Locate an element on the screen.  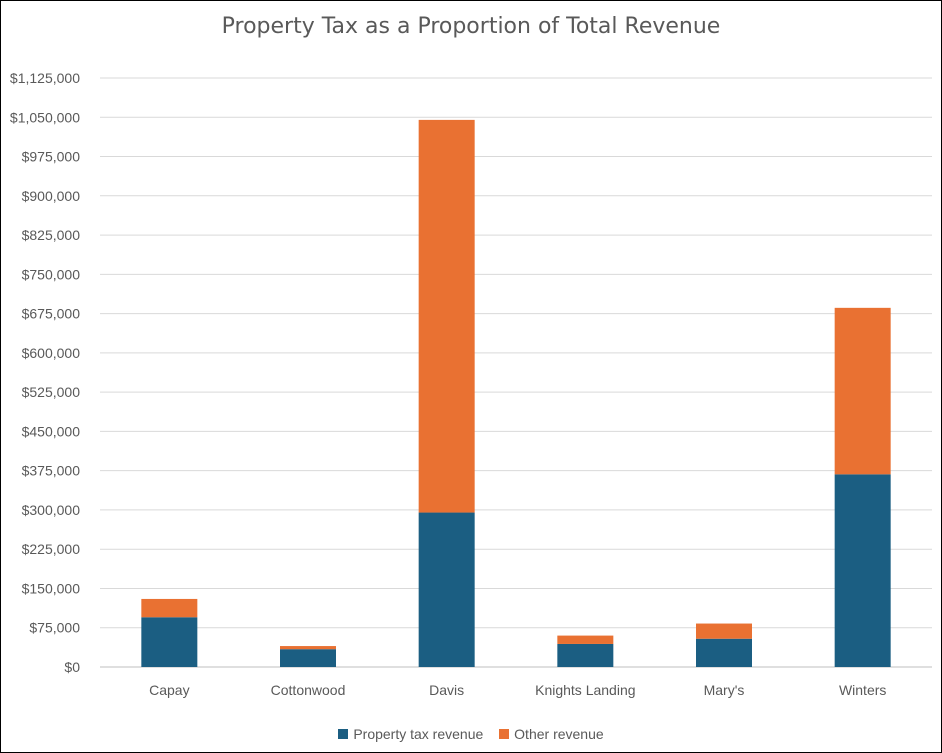
y-tick-label: $600,000 is located at coordinates (51, 353).